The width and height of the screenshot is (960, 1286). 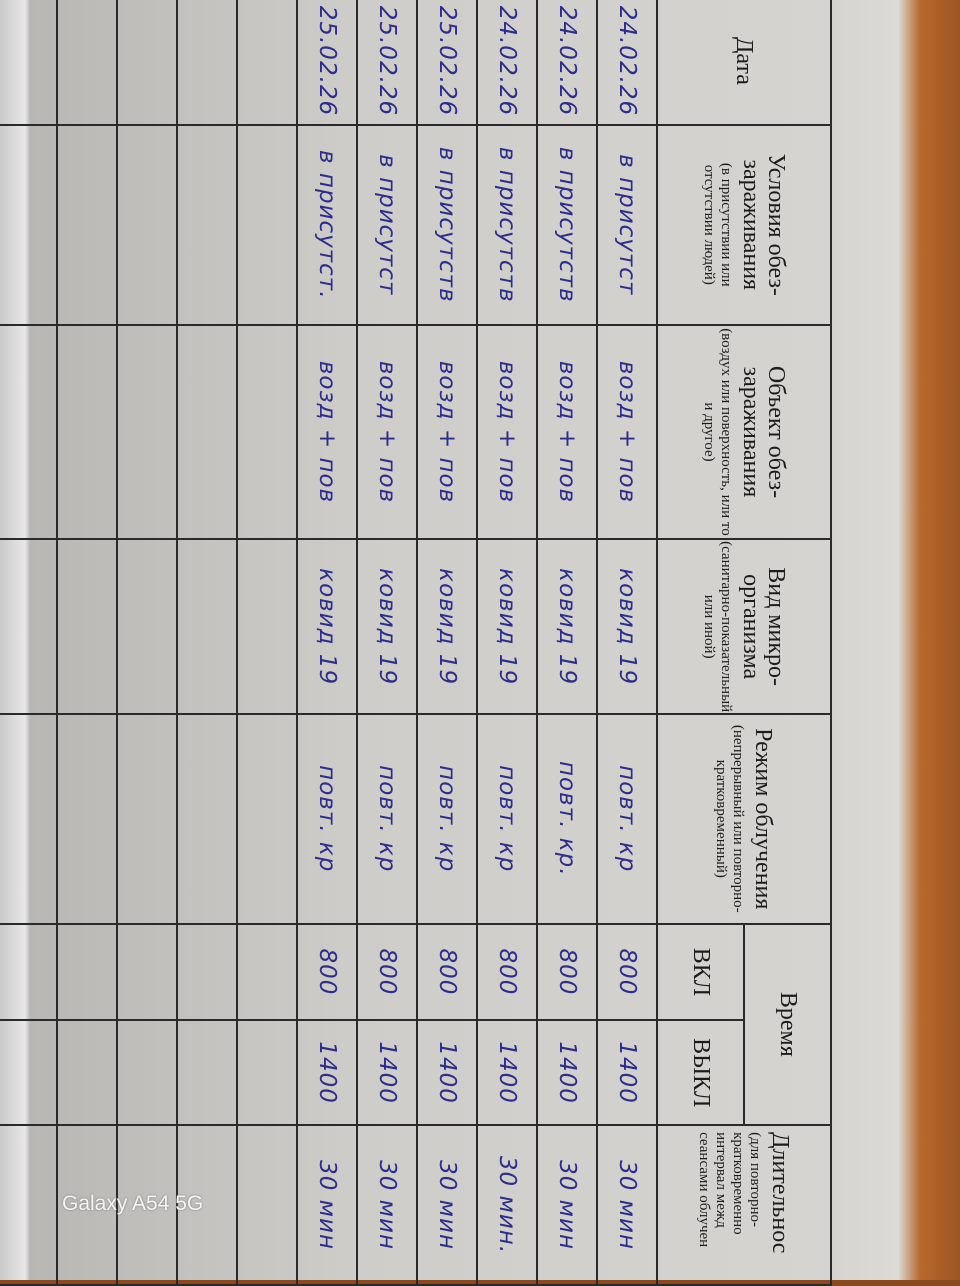 I want to click on header-date-label: Дата, so click(x=744, y=61).